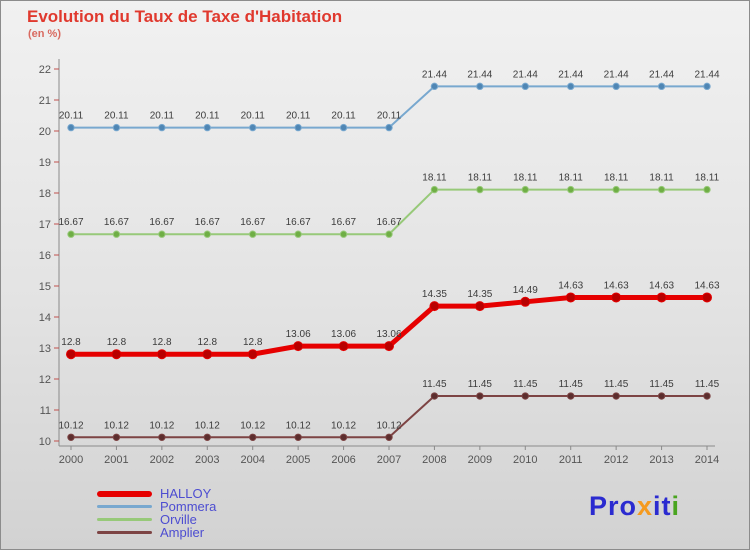  I want to click on chart-subtitle: (en %), so click(44, 34).